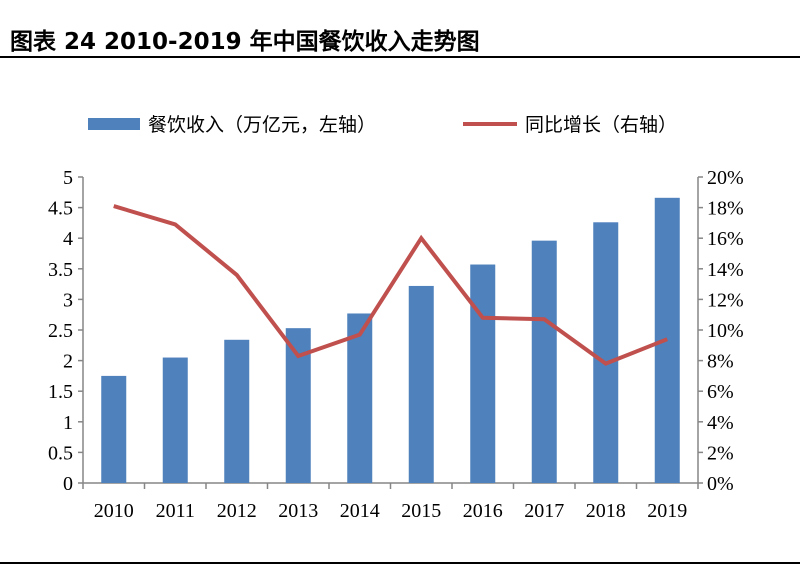 The image size is (800, 571). What do you see at coordinates (720, 392) in the screenshot?
I see `right-tick-label: 6%` at bounding box center [720, 392].